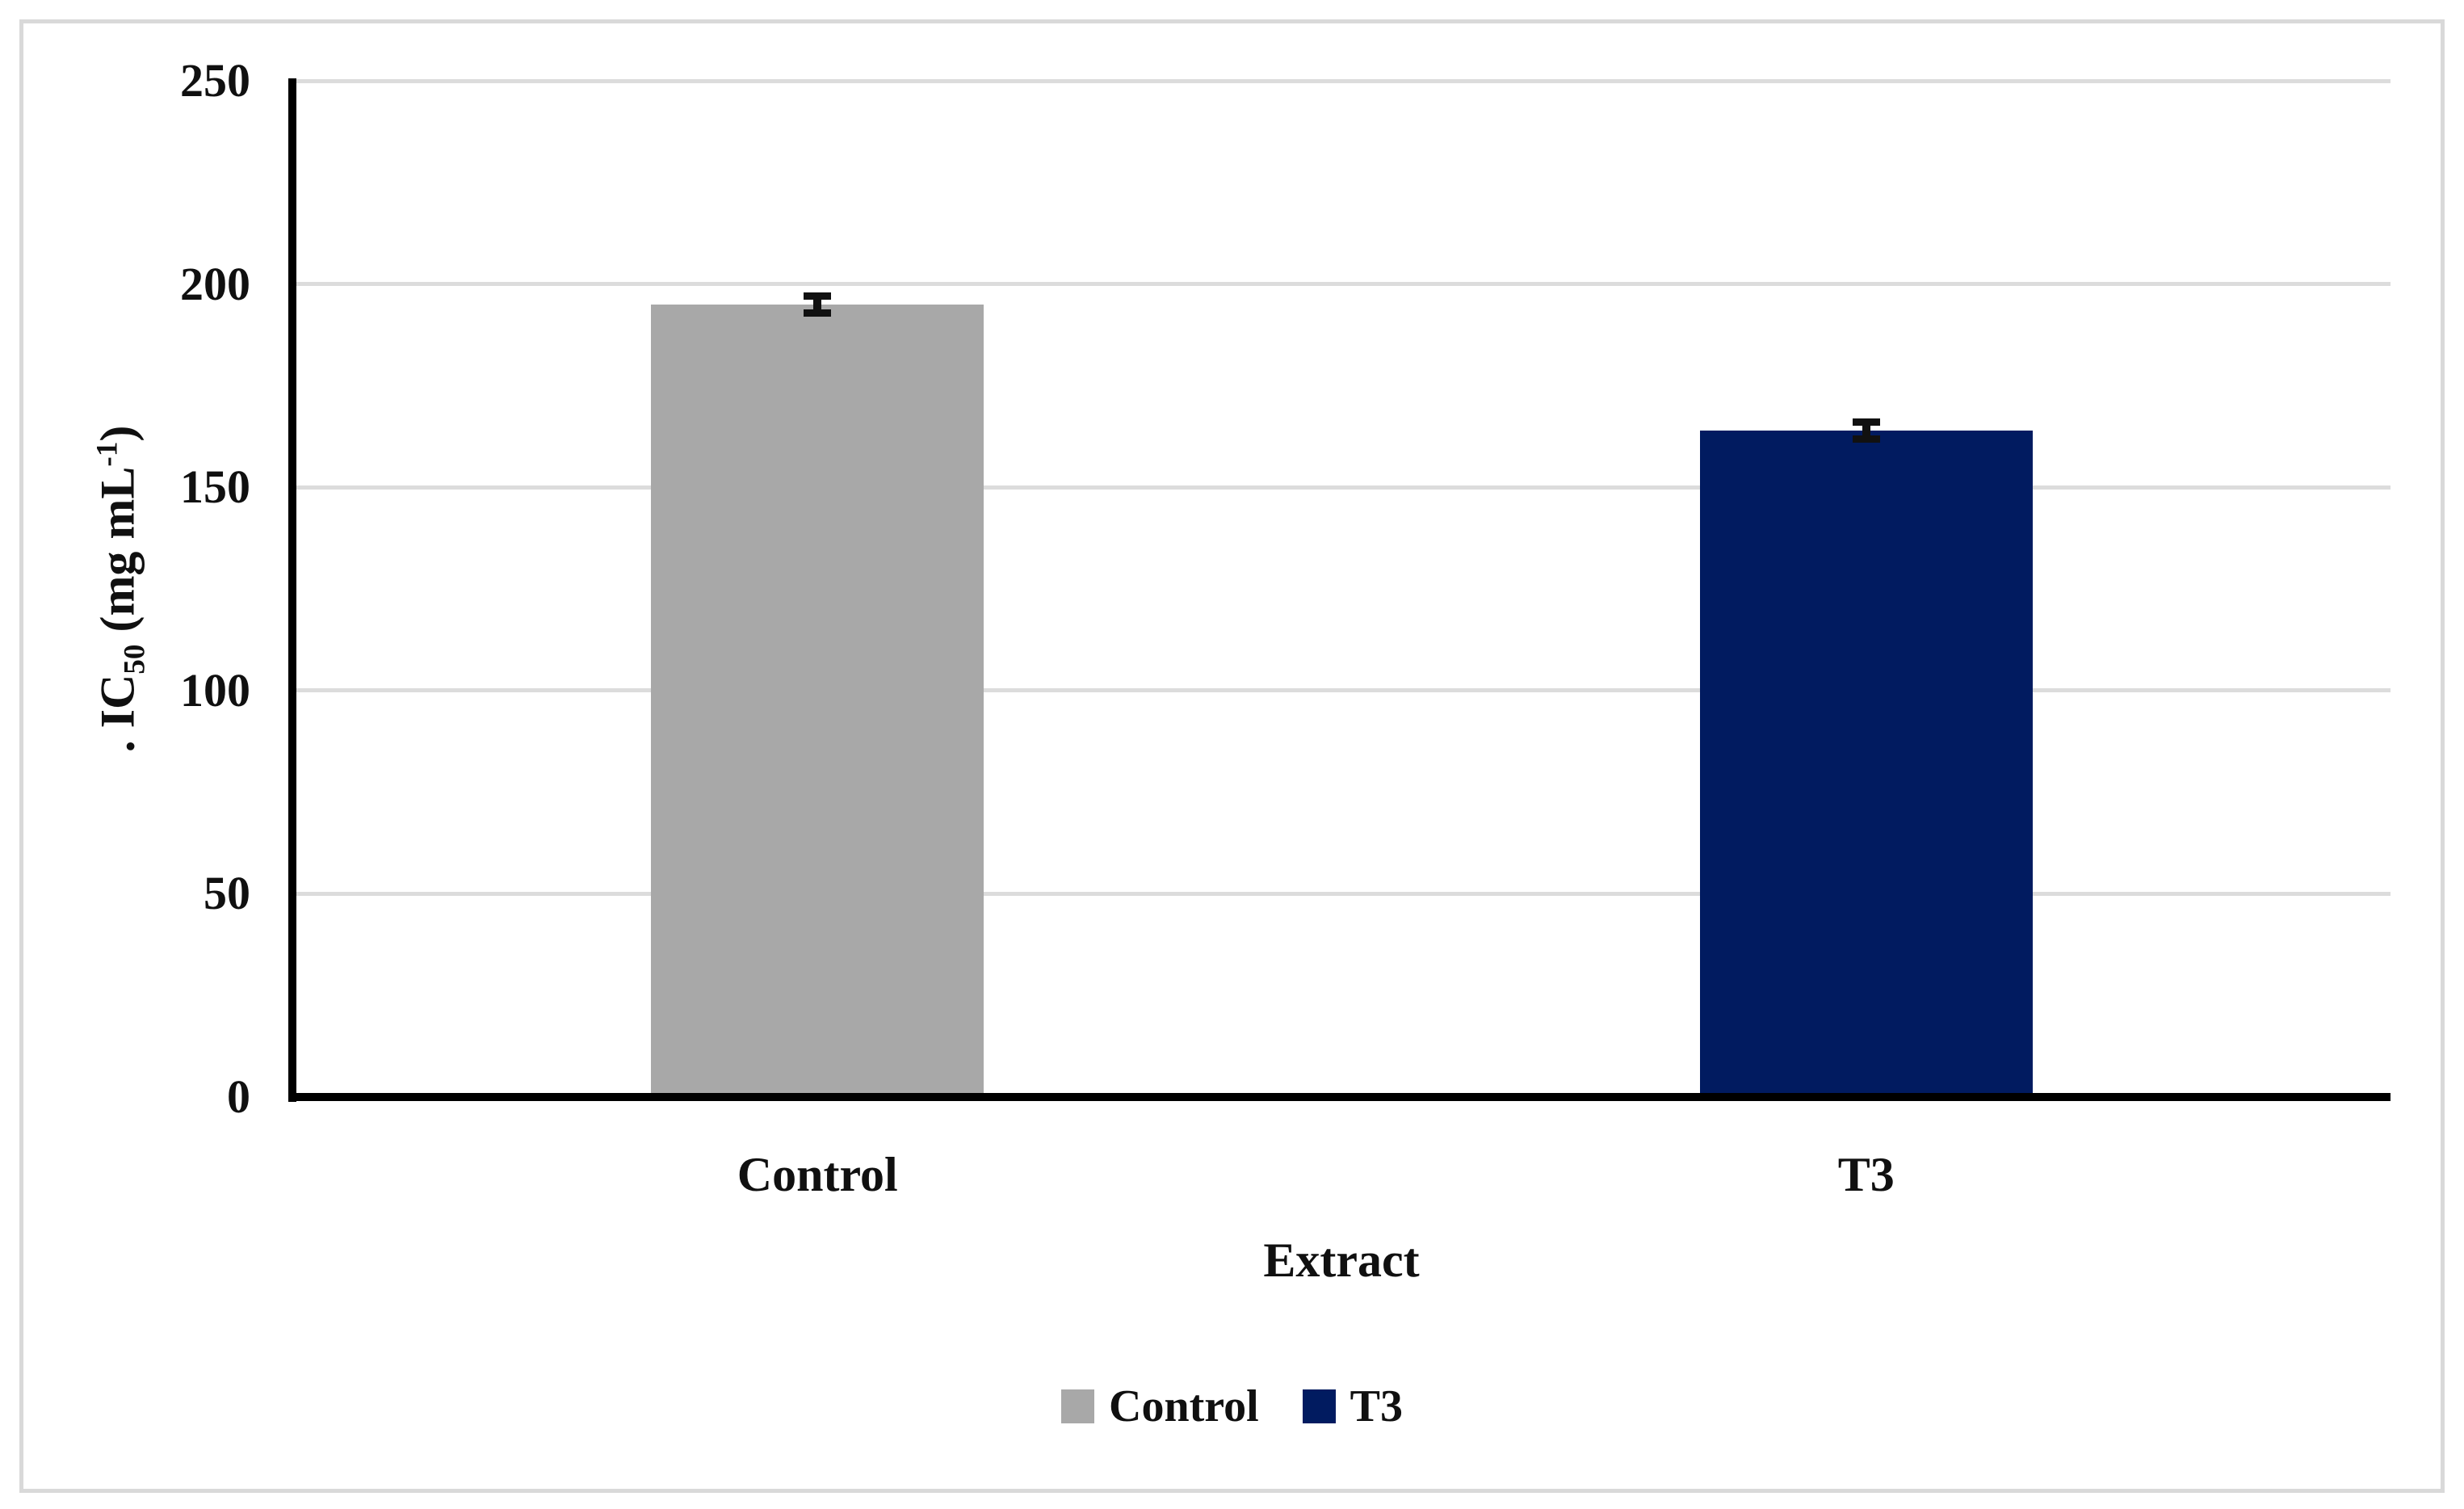 This screenshot has height=1509, width=2464. I want to click on legend: Control T3, so click(1232, 1406).